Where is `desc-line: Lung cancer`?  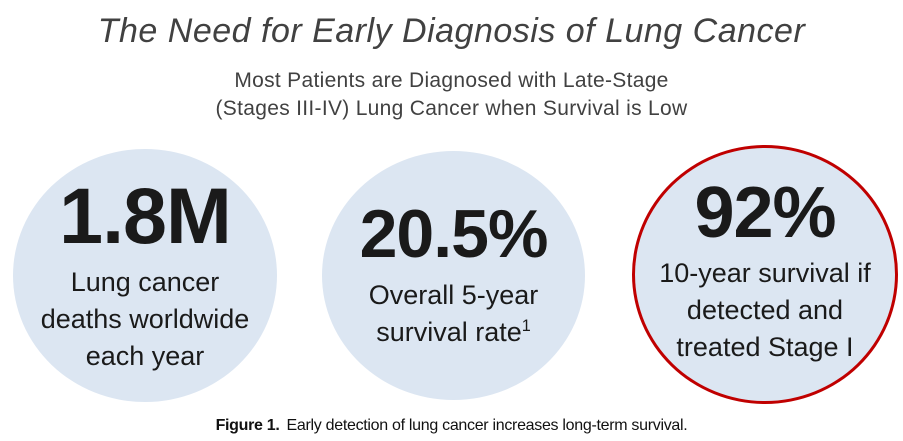 desc-line: Lung cancer is located at coordinates (145, 282).